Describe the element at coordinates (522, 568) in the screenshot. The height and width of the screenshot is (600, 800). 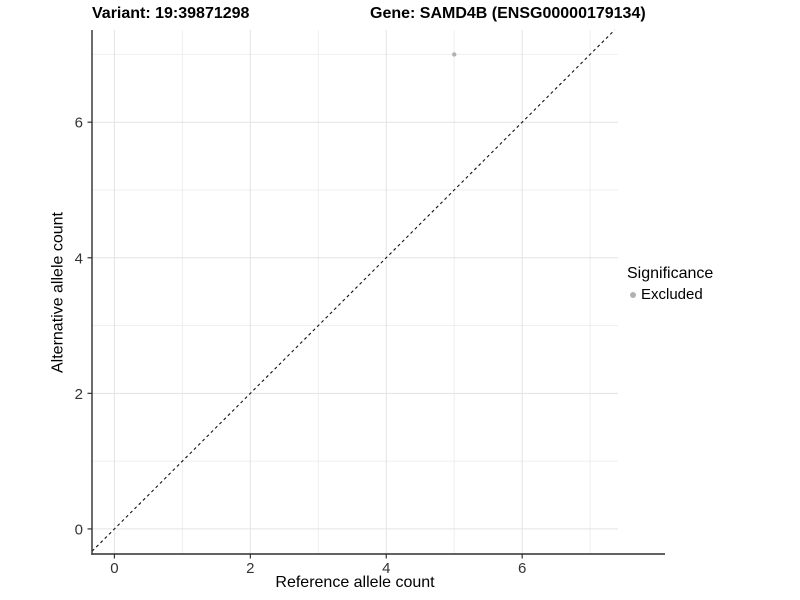
I see `x-tick-label: 6` at that location.